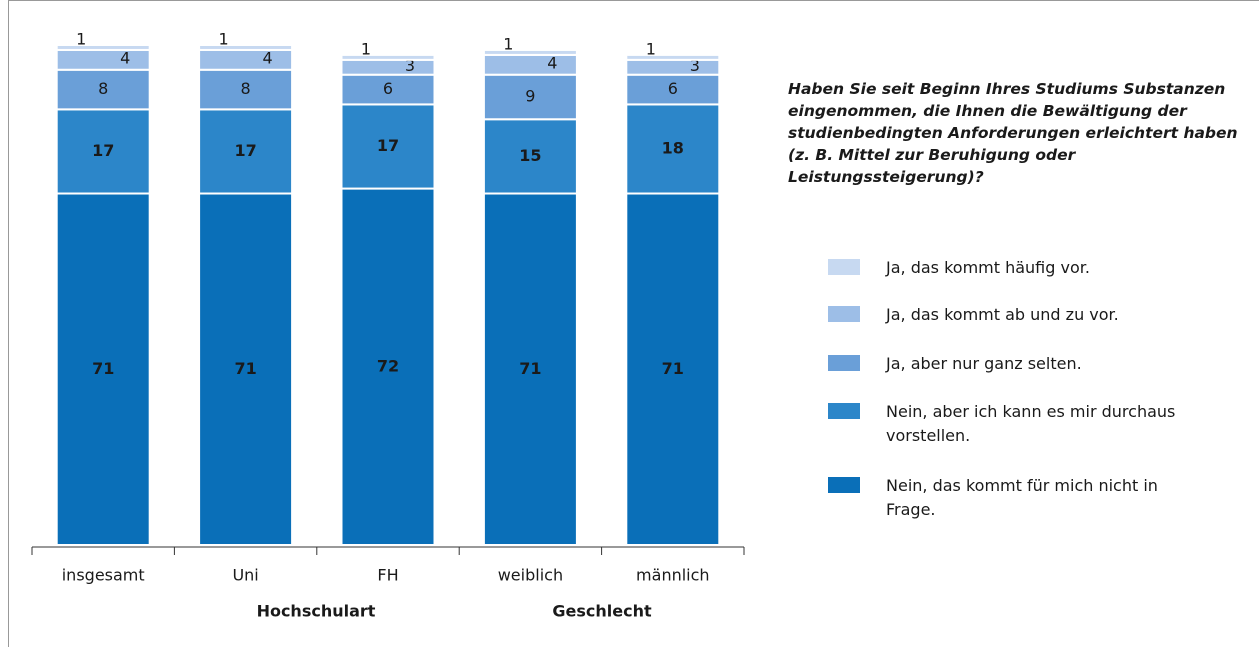 The image size is (1259, 647). Describe the element at coordinates (103, 575) in the screenshot. I see `x-tick-label: insgesamt` at that location.